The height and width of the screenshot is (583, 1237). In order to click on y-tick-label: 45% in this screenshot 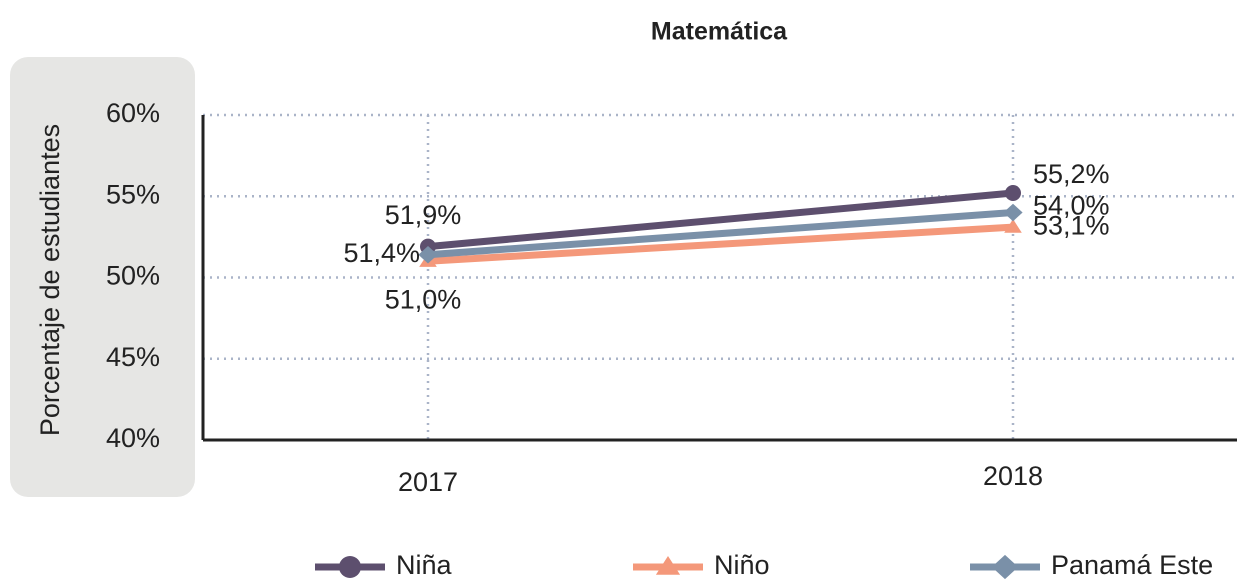, I will do `click(133, 357)`.